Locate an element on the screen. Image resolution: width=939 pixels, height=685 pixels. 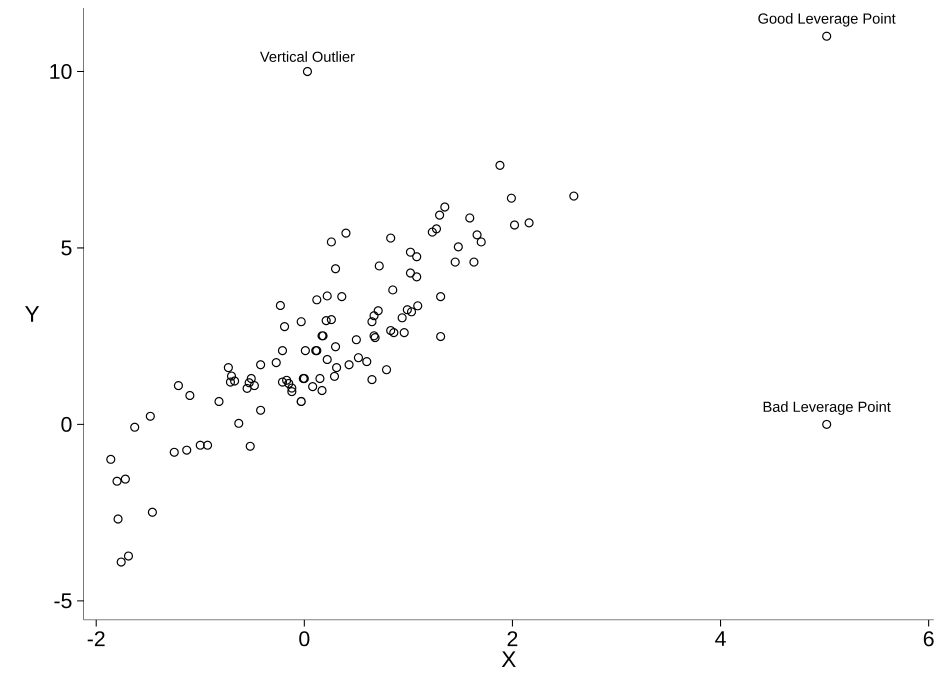
y-axis-title: Y is located at coordinates (32, 314).